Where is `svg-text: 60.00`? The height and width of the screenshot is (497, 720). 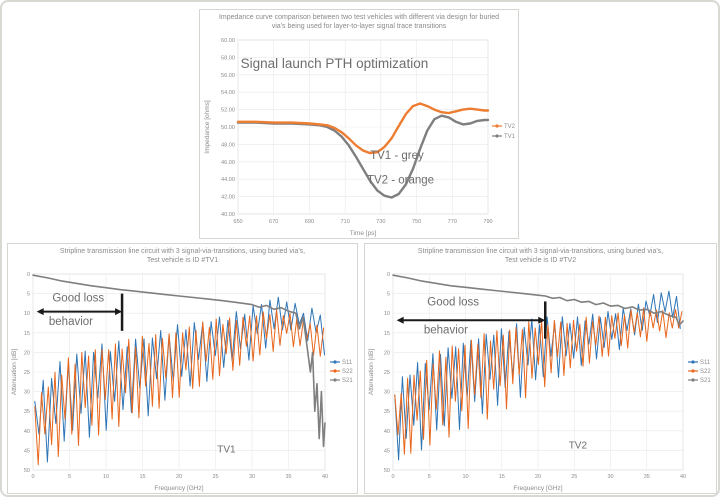
svg-text: 60.00 is located at coordinates (228, 41).